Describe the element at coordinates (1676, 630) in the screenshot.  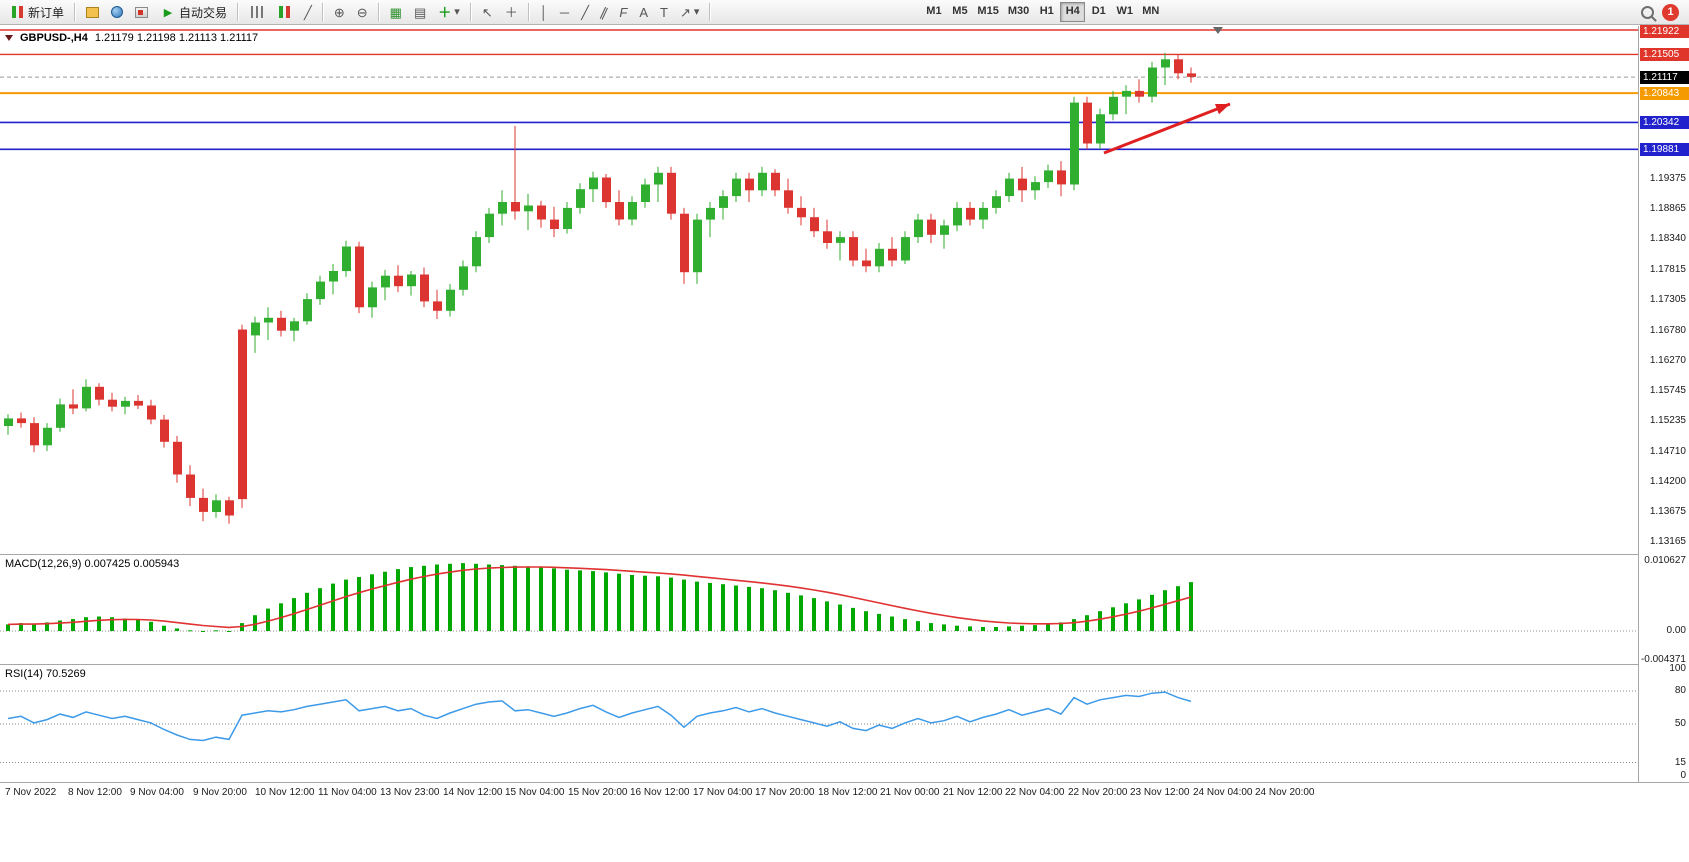
I see `macd-axis-label: 0.00` at that location.